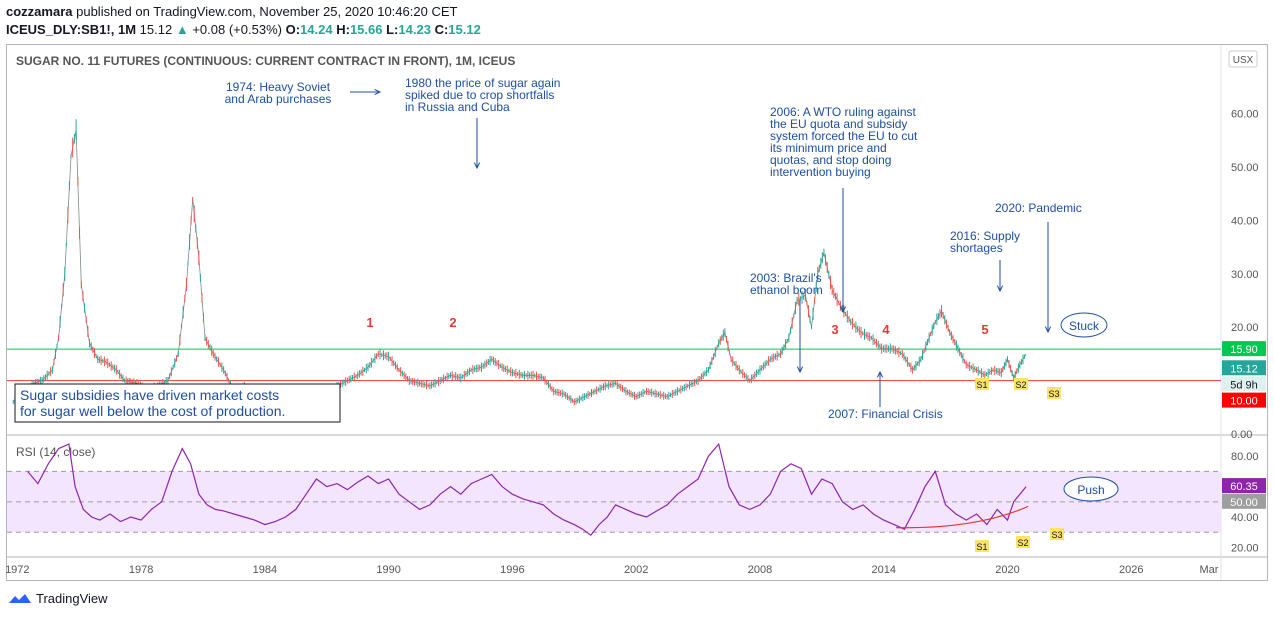 The image size is (1274, 618). I want to click on wave-number-1: 1, so click(369, 322).